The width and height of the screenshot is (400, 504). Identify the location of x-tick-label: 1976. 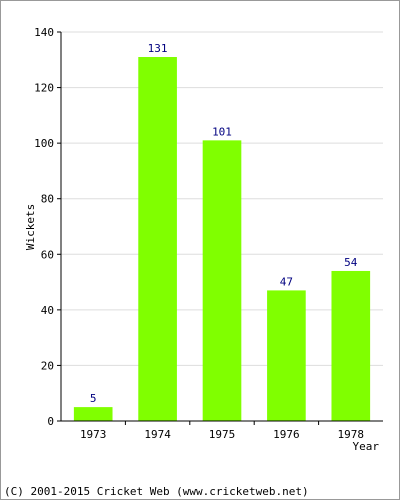
(286, 434).